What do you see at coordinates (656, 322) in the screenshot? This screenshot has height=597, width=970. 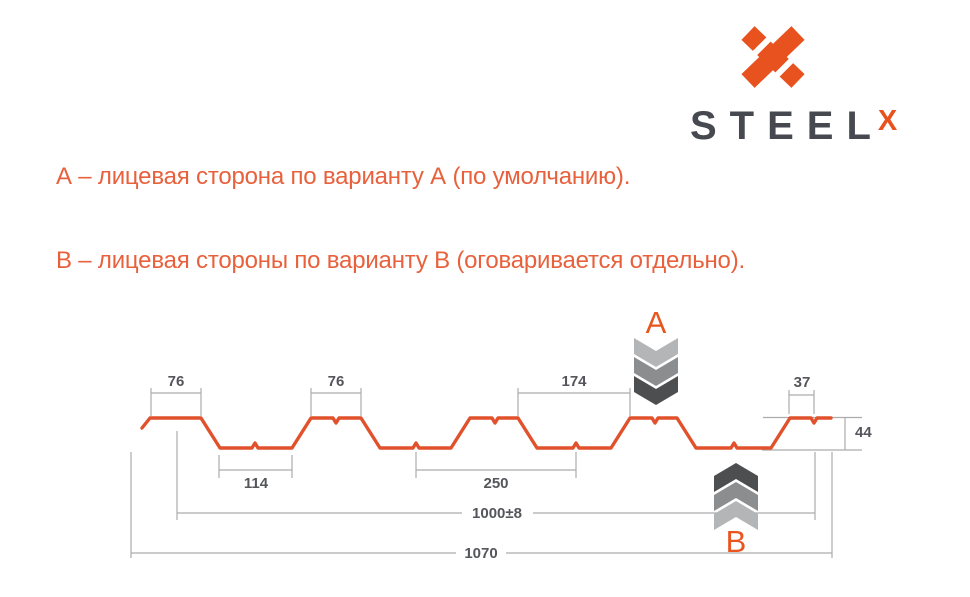 I see `marker-a-label: А` at bounding box center [656, 322].